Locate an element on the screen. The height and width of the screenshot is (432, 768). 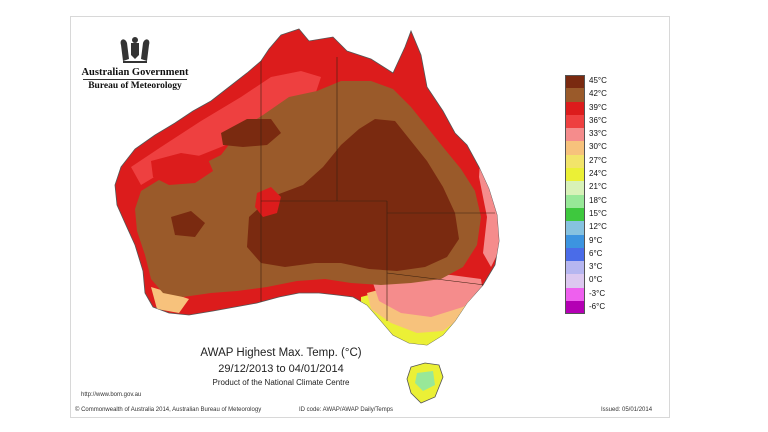
legend-label: 45°C is located at coordinates (598, 80).